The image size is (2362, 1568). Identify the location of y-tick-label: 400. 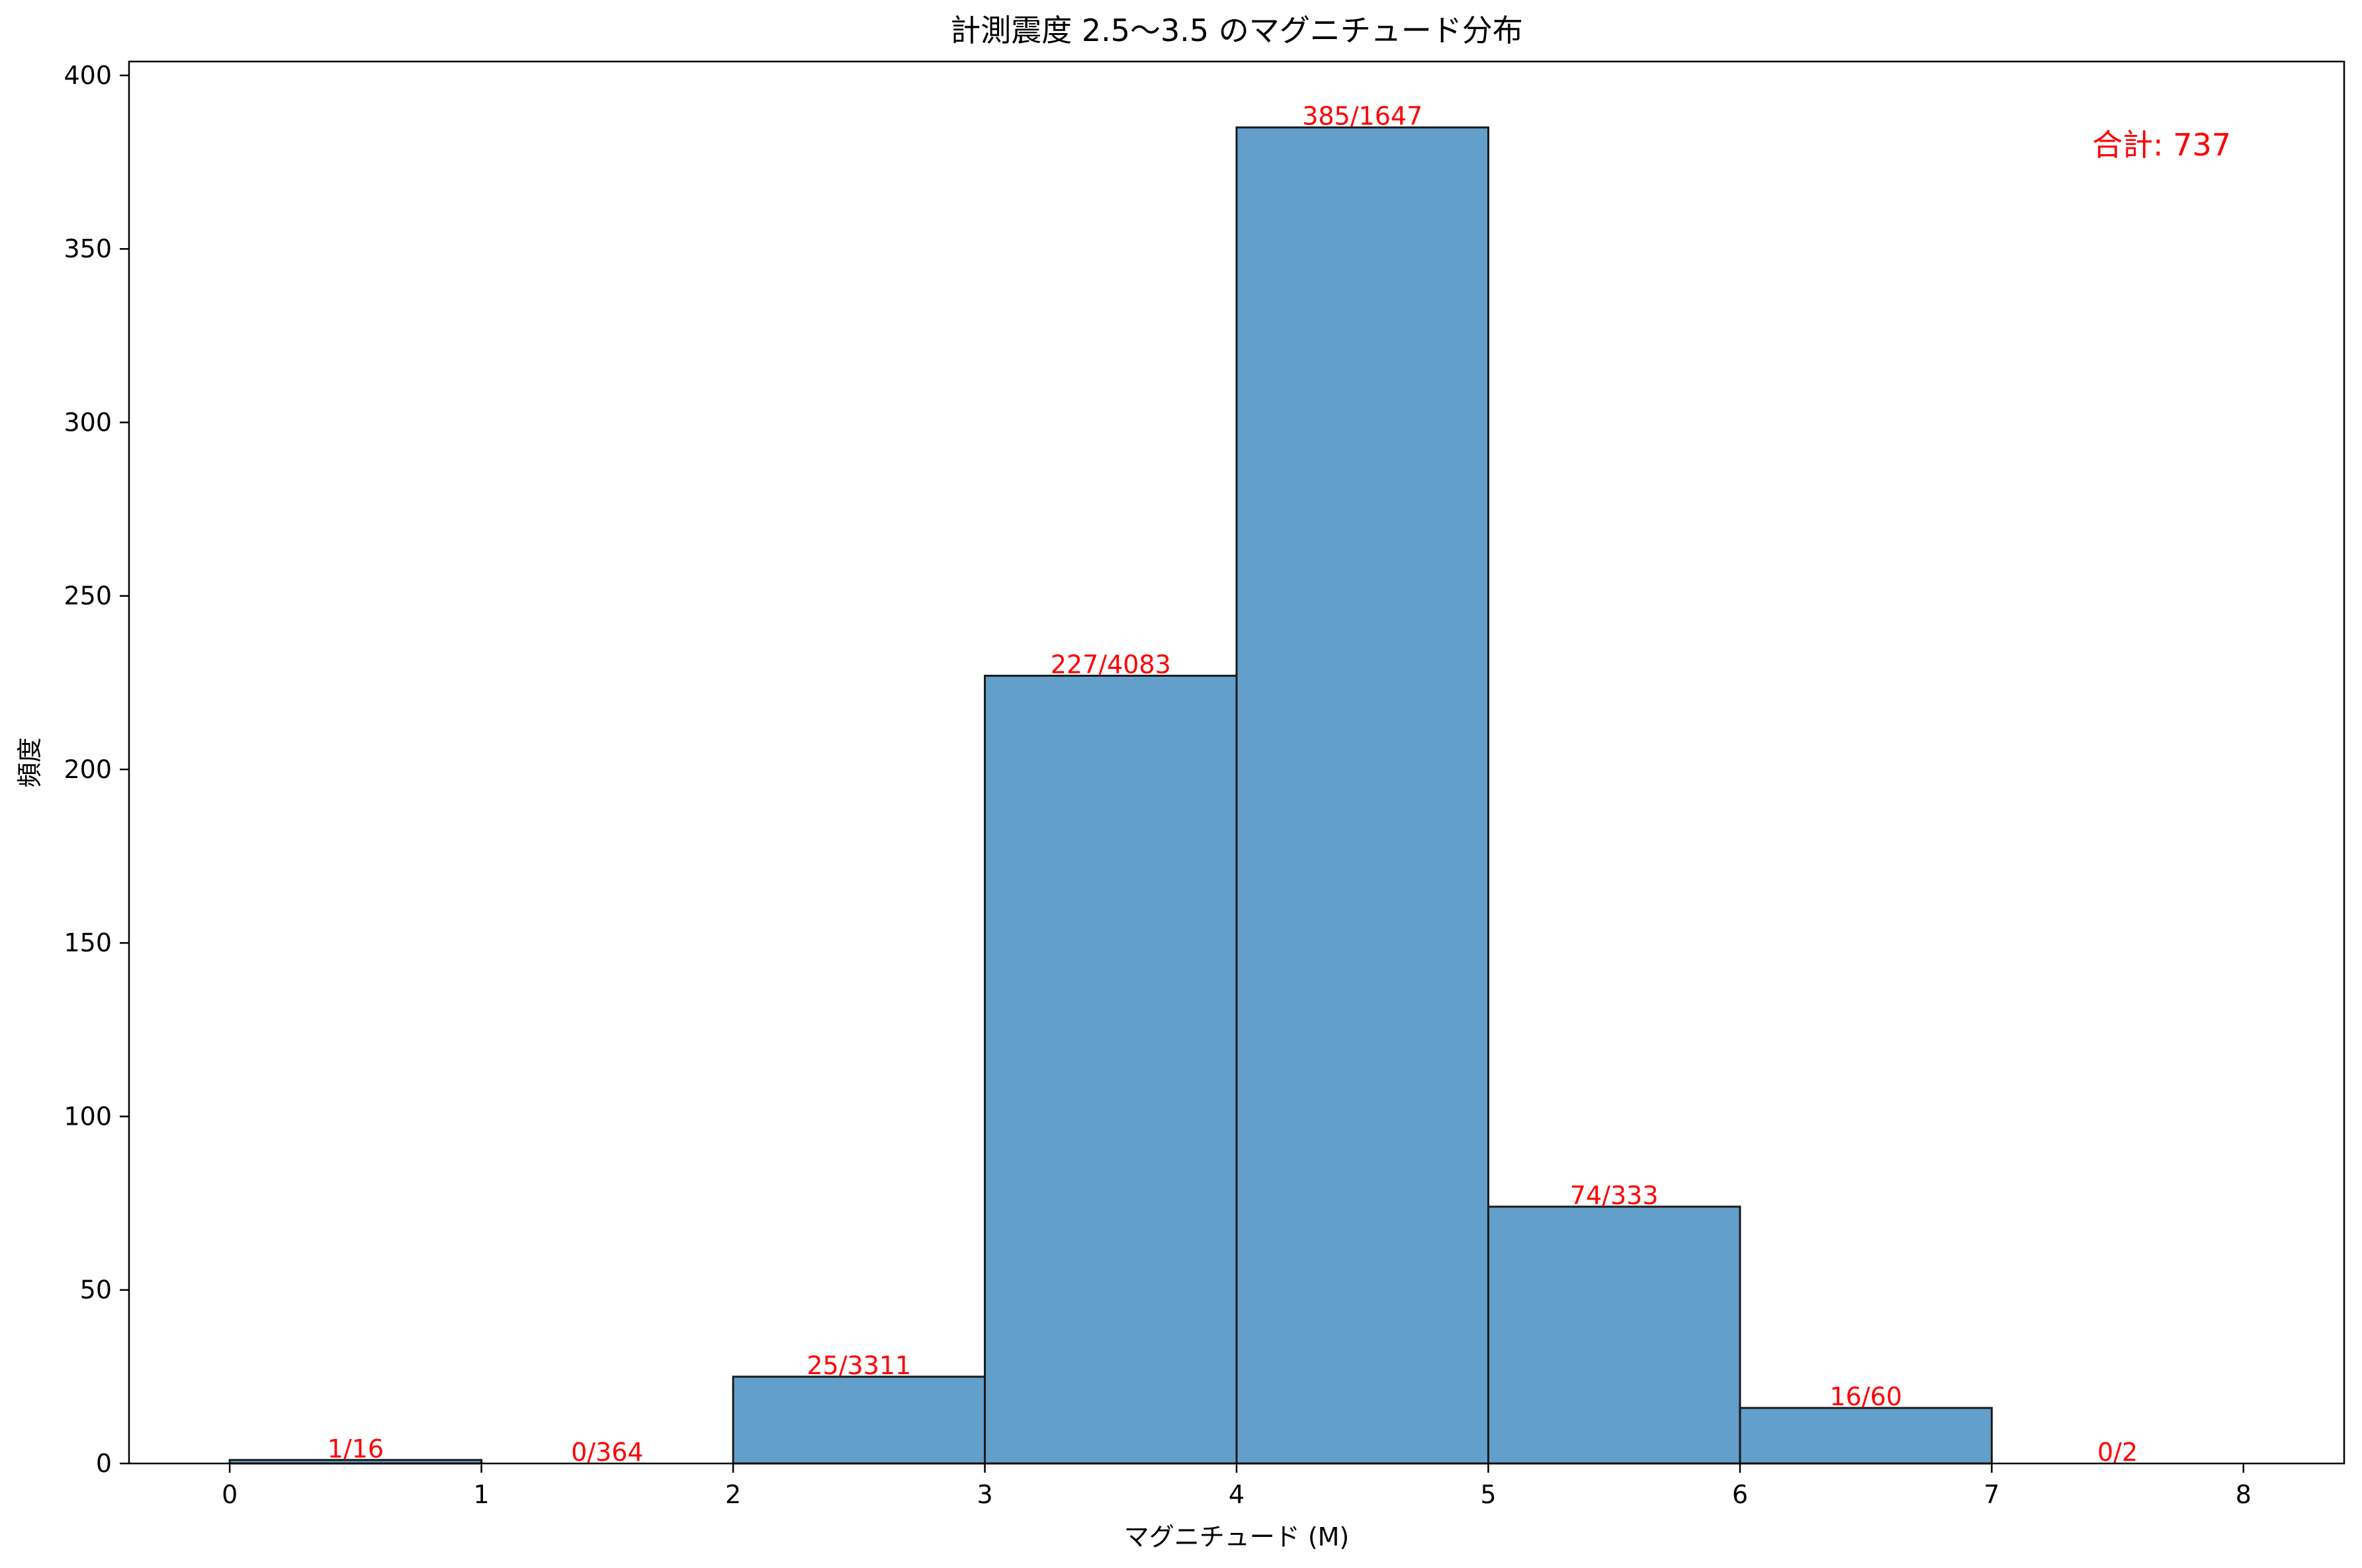
(88, 76).